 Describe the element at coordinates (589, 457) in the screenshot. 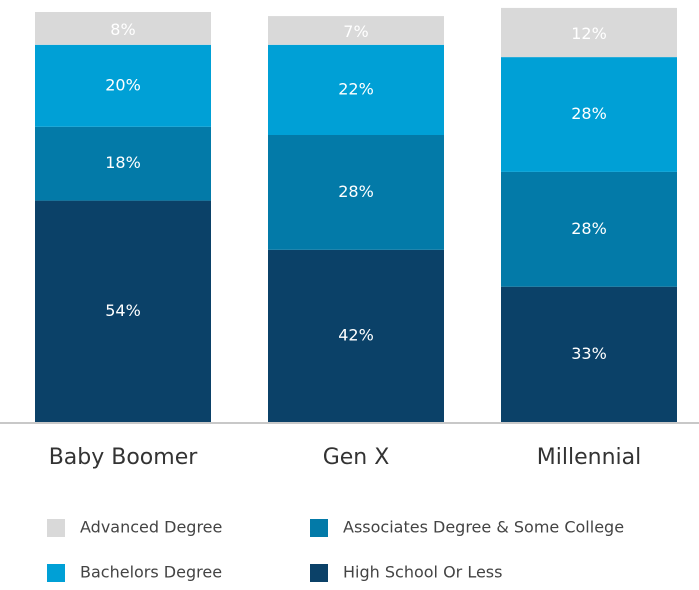

I see `x-tick-label: Millennial` at that location.